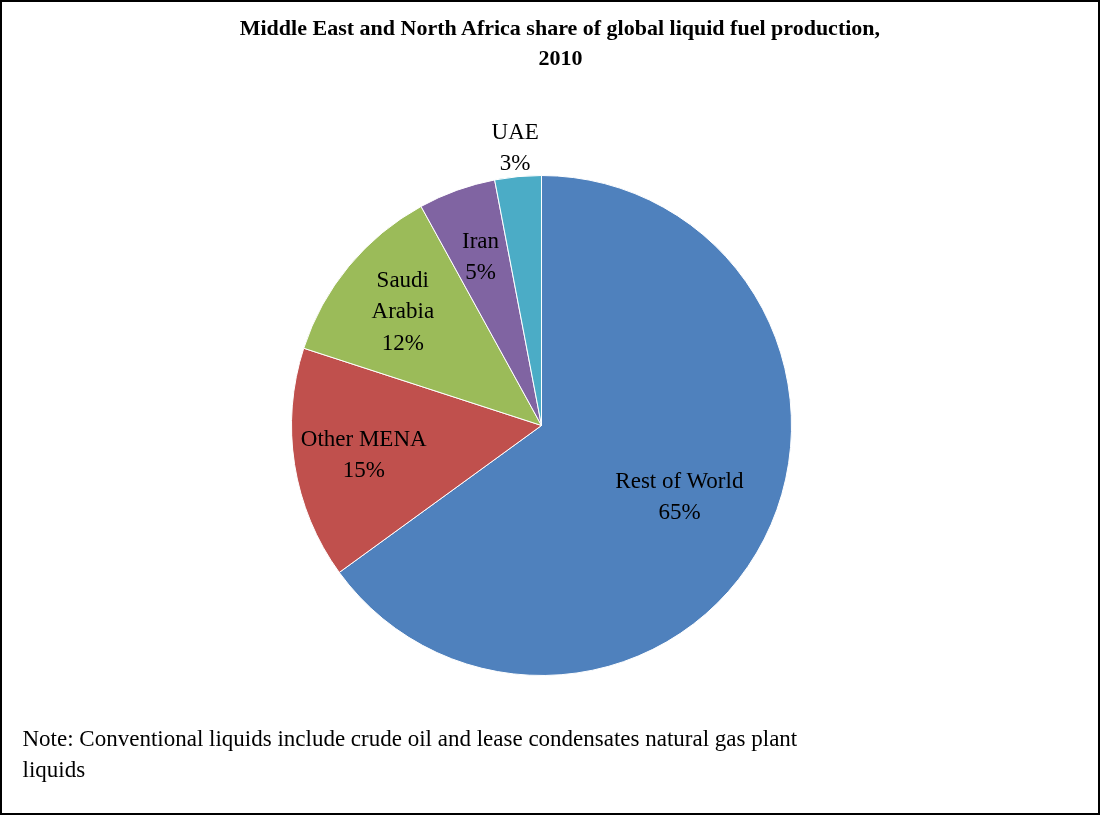 The width and height of the screenshot is (1103, 819). I want to click on data-label: 65%, so click(679, 511).